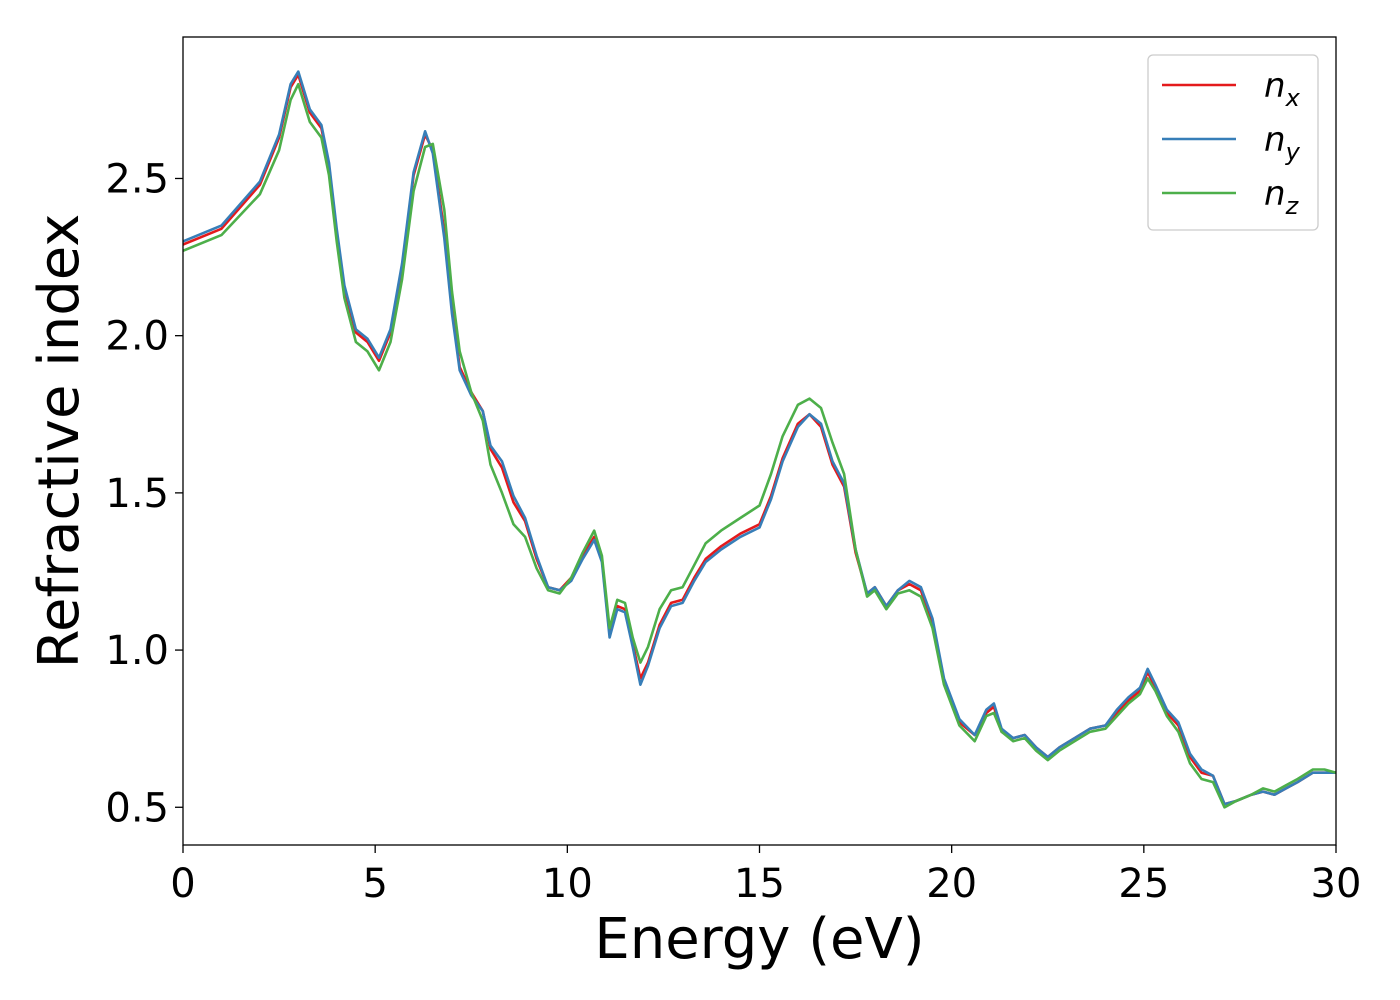 The width and height of the screenshot is (1400, 1000). Describe the element at coordinates (759, 939) in the screenshot. I see `x-axis-label: Energy (eV)` at that location.